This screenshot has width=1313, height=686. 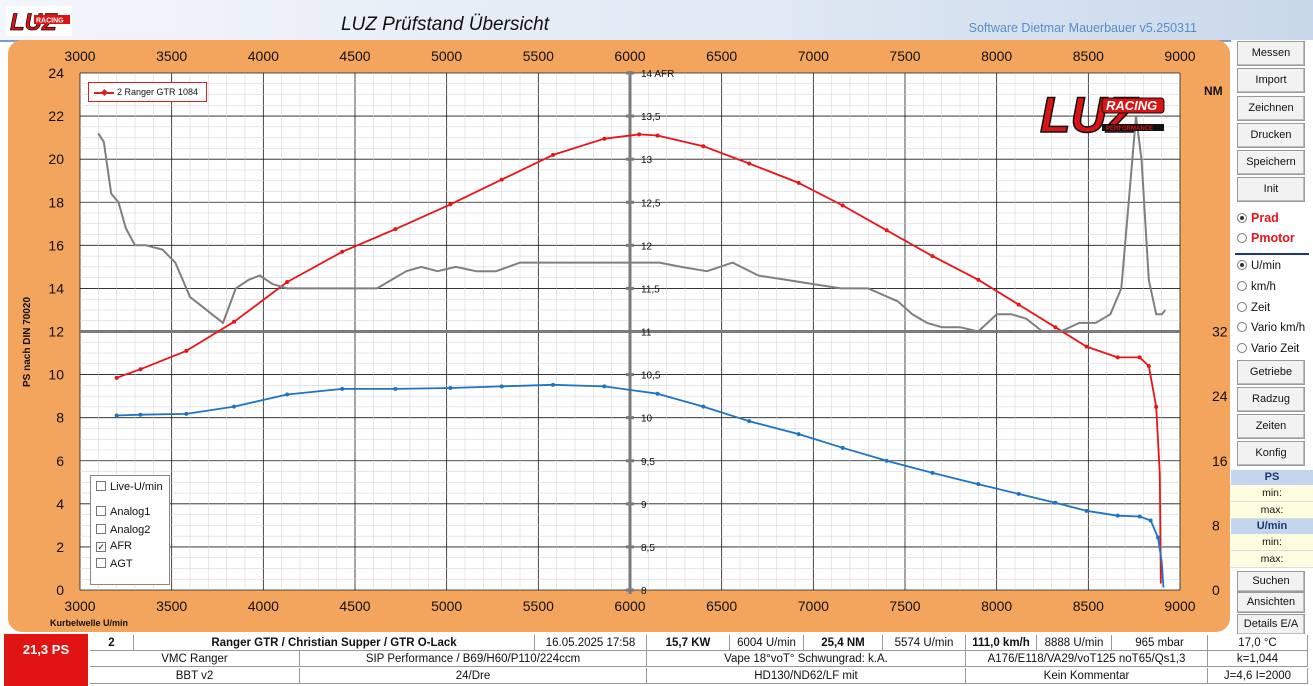 What do you see at coordinates (1258, 659) in the screenshot?
I see `status-cell: k=1,044` at bounding box center [1258, 659].